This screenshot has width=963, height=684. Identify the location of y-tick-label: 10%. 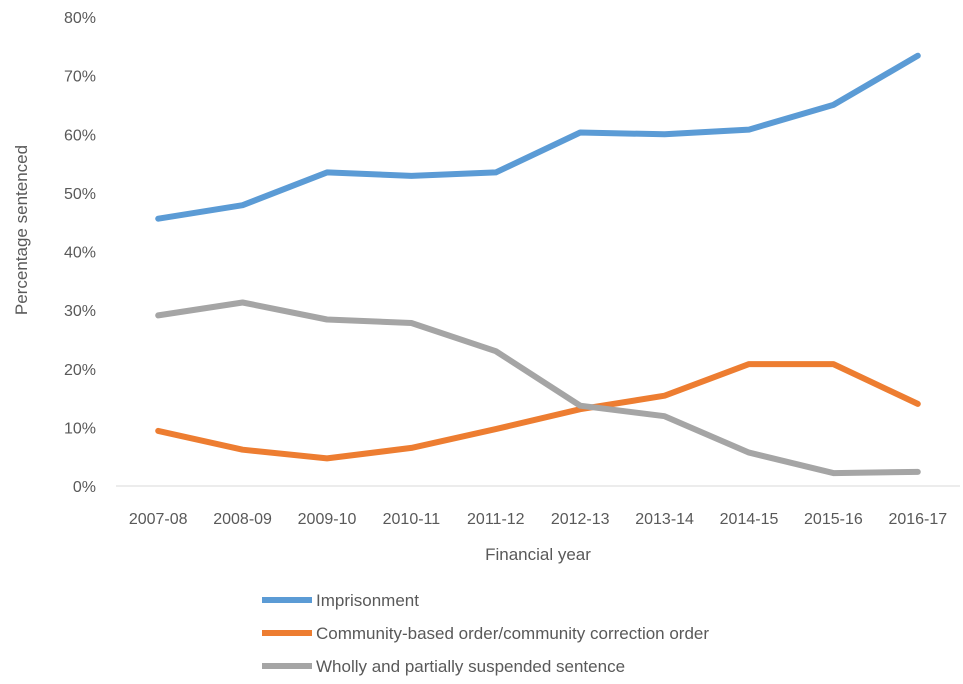
(80, 428).